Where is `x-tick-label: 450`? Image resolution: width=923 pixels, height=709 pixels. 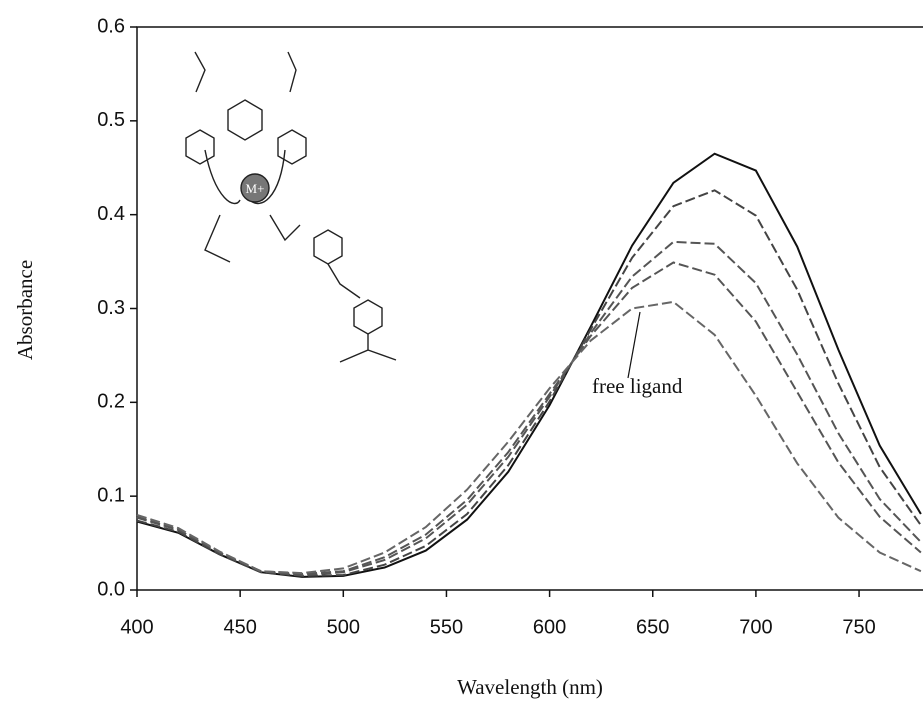
x-tick-label: 450 is located at coordinates (239, 627).